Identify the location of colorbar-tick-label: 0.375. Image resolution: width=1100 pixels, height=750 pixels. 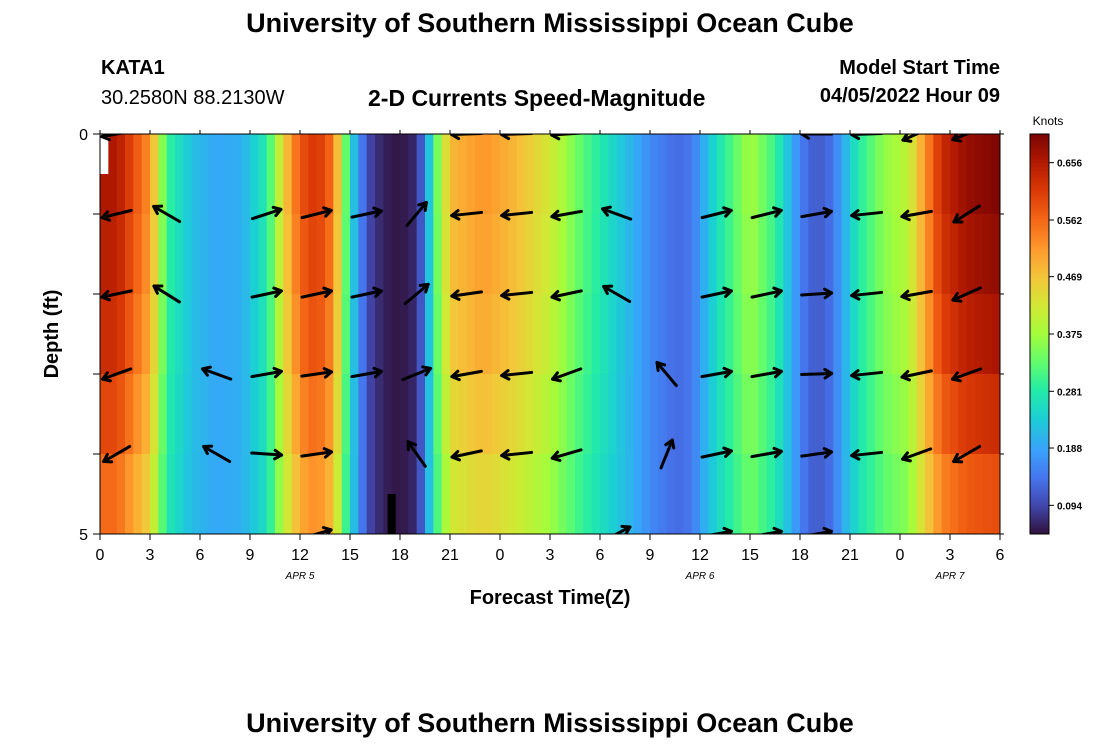
(1069, 335).